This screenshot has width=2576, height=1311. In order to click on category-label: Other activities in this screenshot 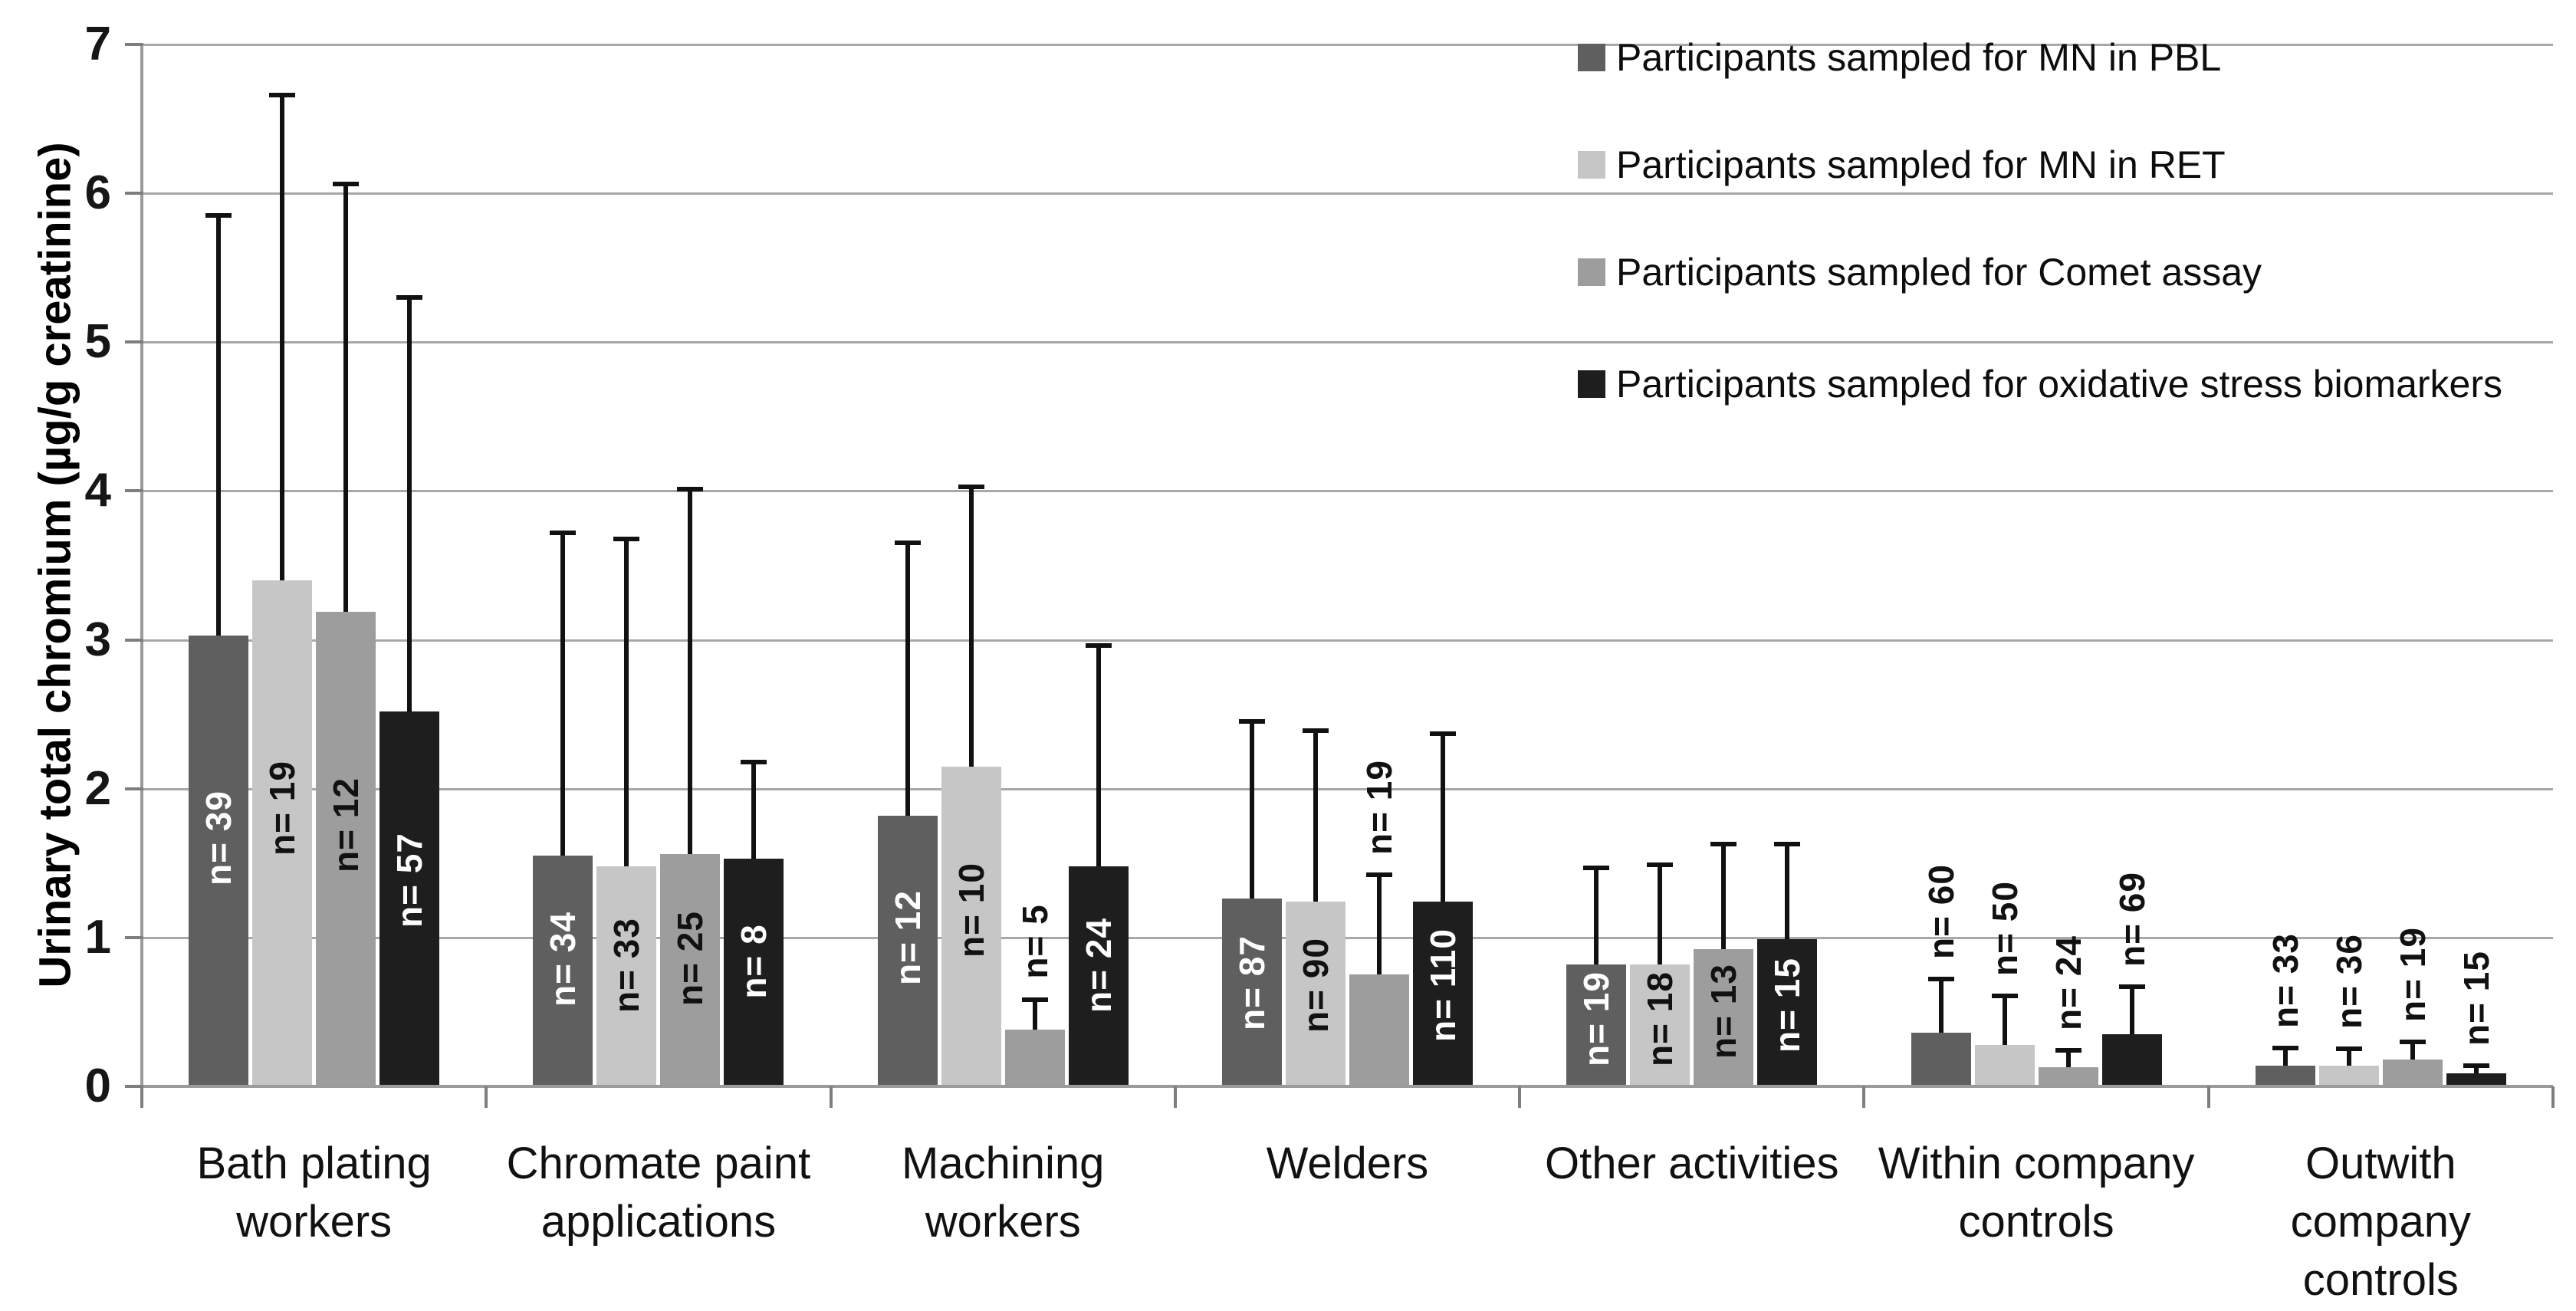, I will do `click(1692, 1164)`.